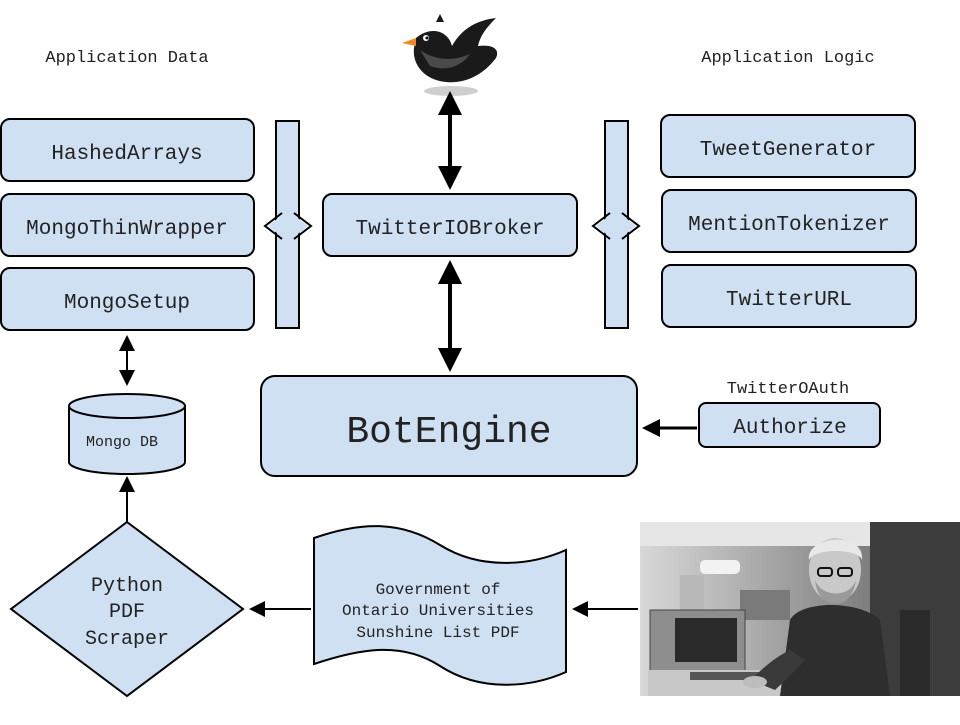 Image resolution: width=960 pixels, height=725 pixels. I want to click on logic-module-tweet-generator: TweetGenerator, so click(788, 146).